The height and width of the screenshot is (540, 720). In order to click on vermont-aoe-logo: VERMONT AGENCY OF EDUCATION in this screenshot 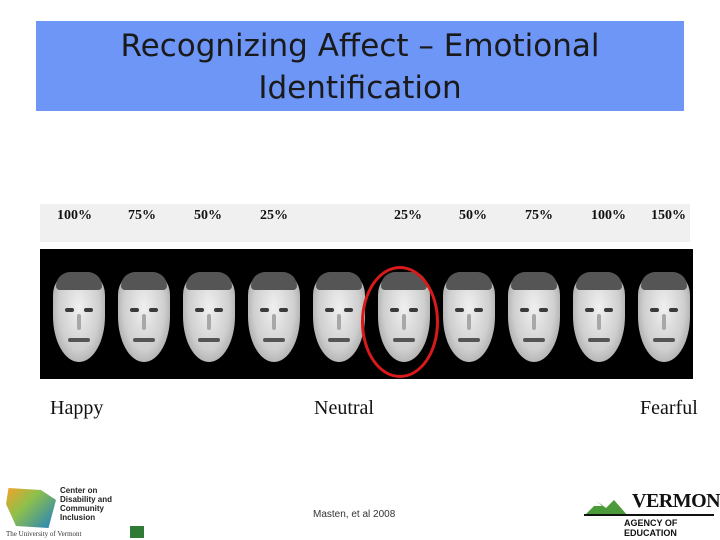, I will do `click(650, 514)`.